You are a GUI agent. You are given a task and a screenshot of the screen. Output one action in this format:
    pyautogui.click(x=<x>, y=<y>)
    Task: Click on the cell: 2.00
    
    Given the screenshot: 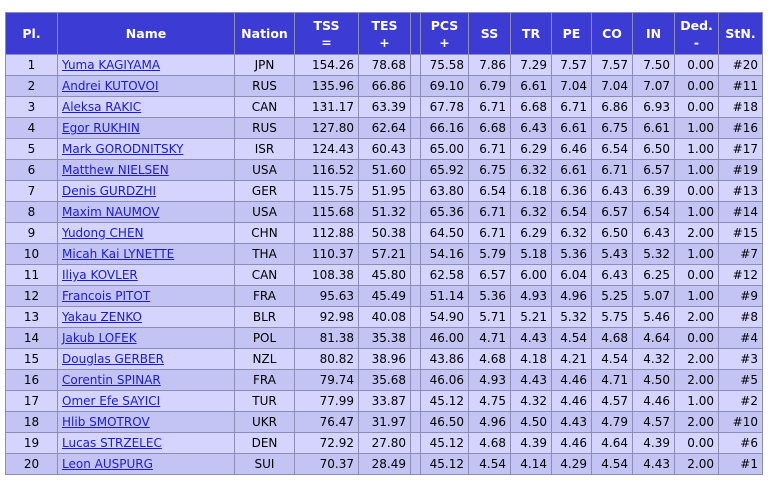 What is the action you would take?
    pyautogui.click(x=696, y=359)
    